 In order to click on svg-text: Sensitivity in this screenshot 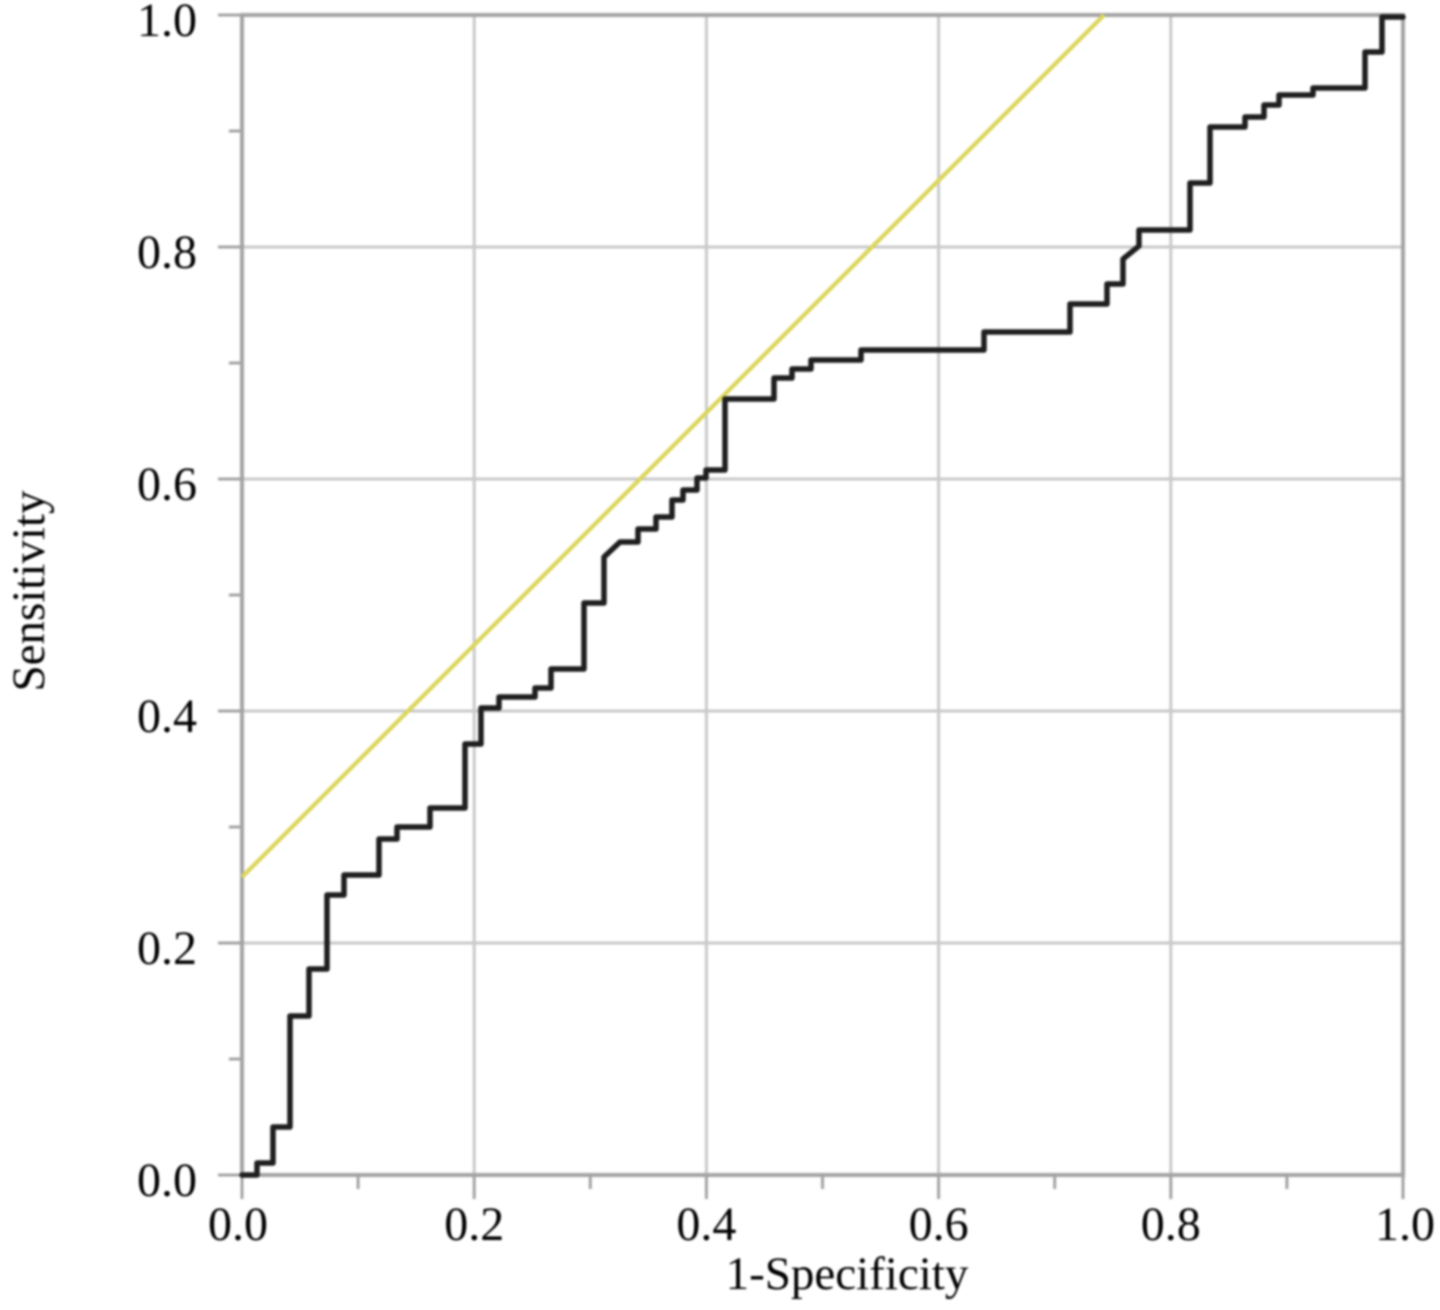, I will do `click(29, 591)`.